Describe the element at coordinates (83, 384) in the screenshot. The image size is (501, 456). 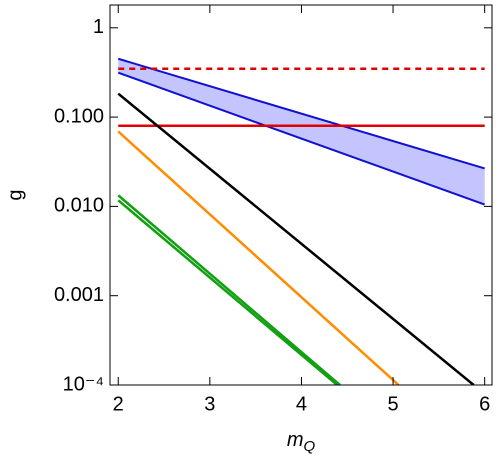
I see `y-tick-label: 10⁻⁴` at that location.